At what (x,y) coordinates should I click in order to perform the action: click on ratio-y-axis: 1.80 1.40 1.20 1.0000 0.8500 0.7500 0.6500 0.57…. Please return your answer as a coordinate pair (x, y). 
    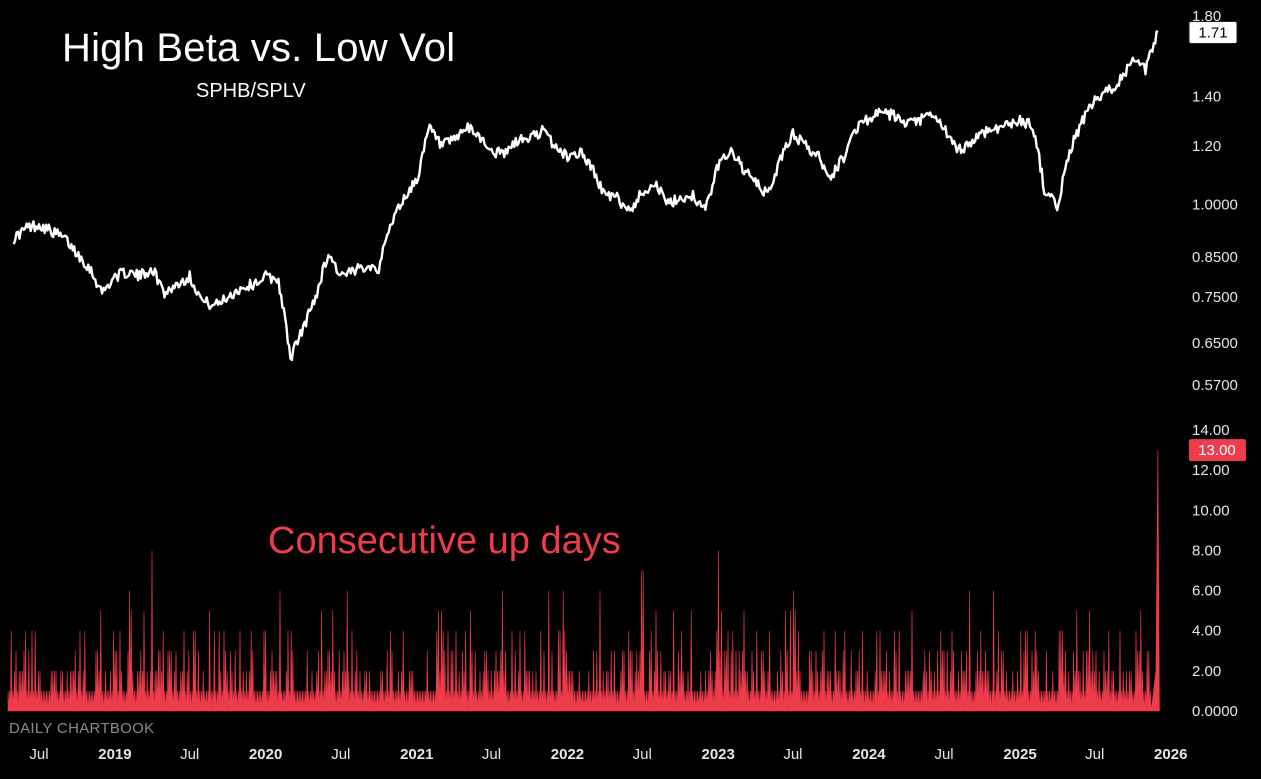
    Looking at the image, I should click on (1215, 201).